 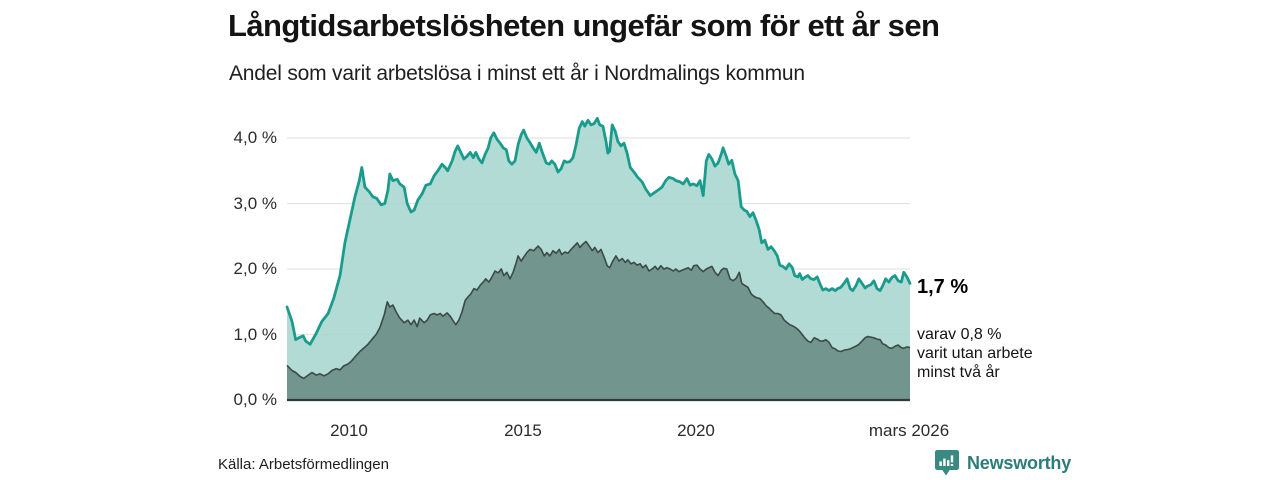 I want to click on y-tick-label: 4,0 %, so click(x=255, y=137).